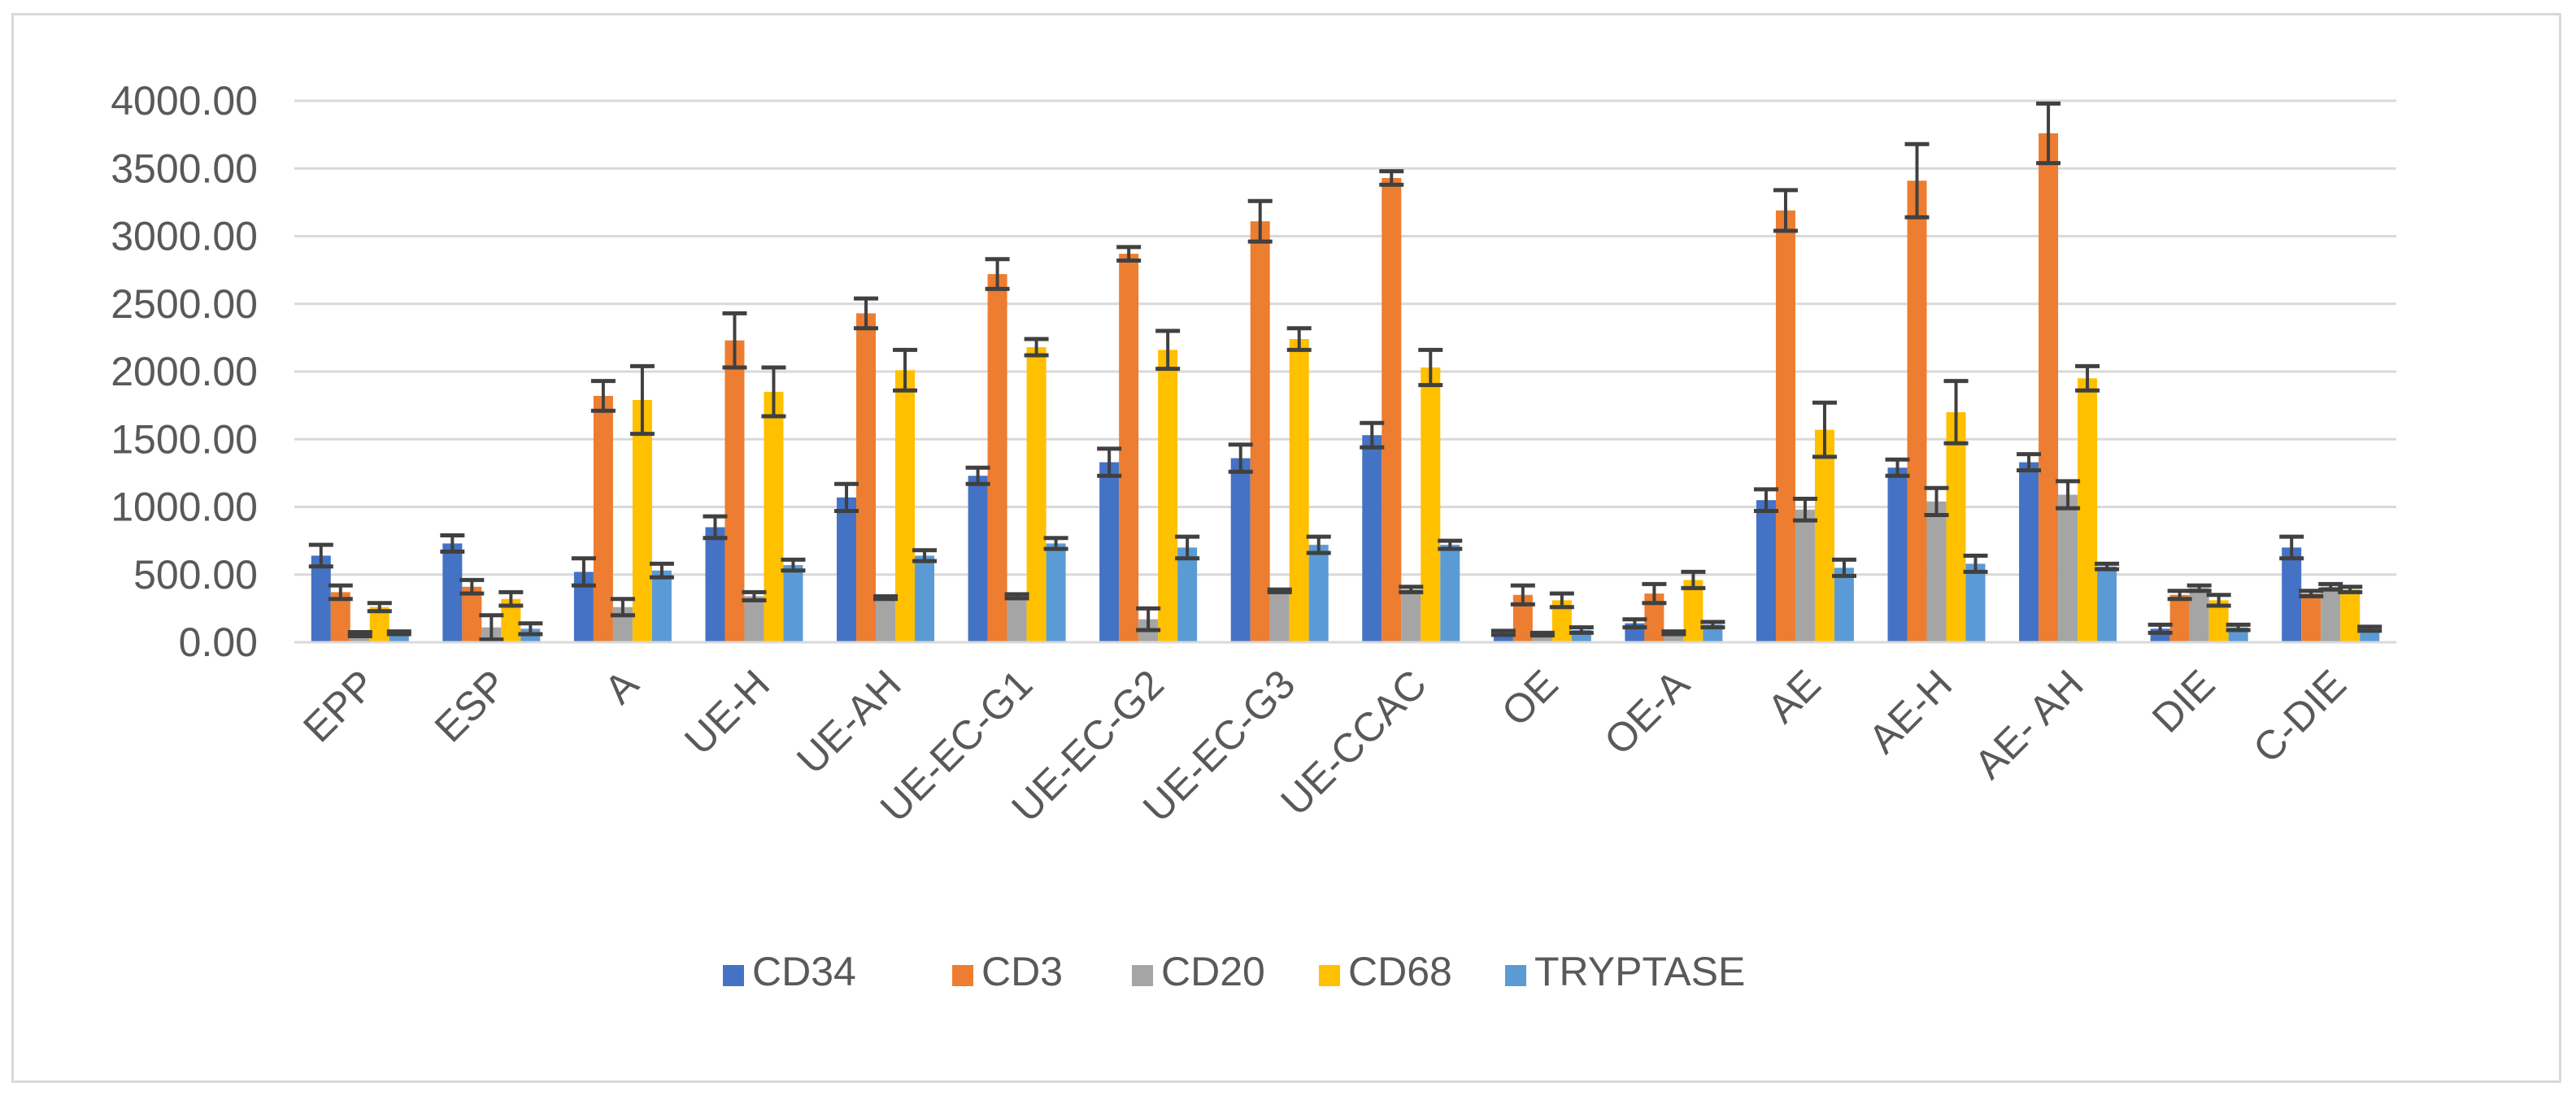 The height and width of the screenshot is (1100, 2576). Describe the element at coordinates (1795, 696) in the screenshot. I see `x-tick-label: AE` at that location.